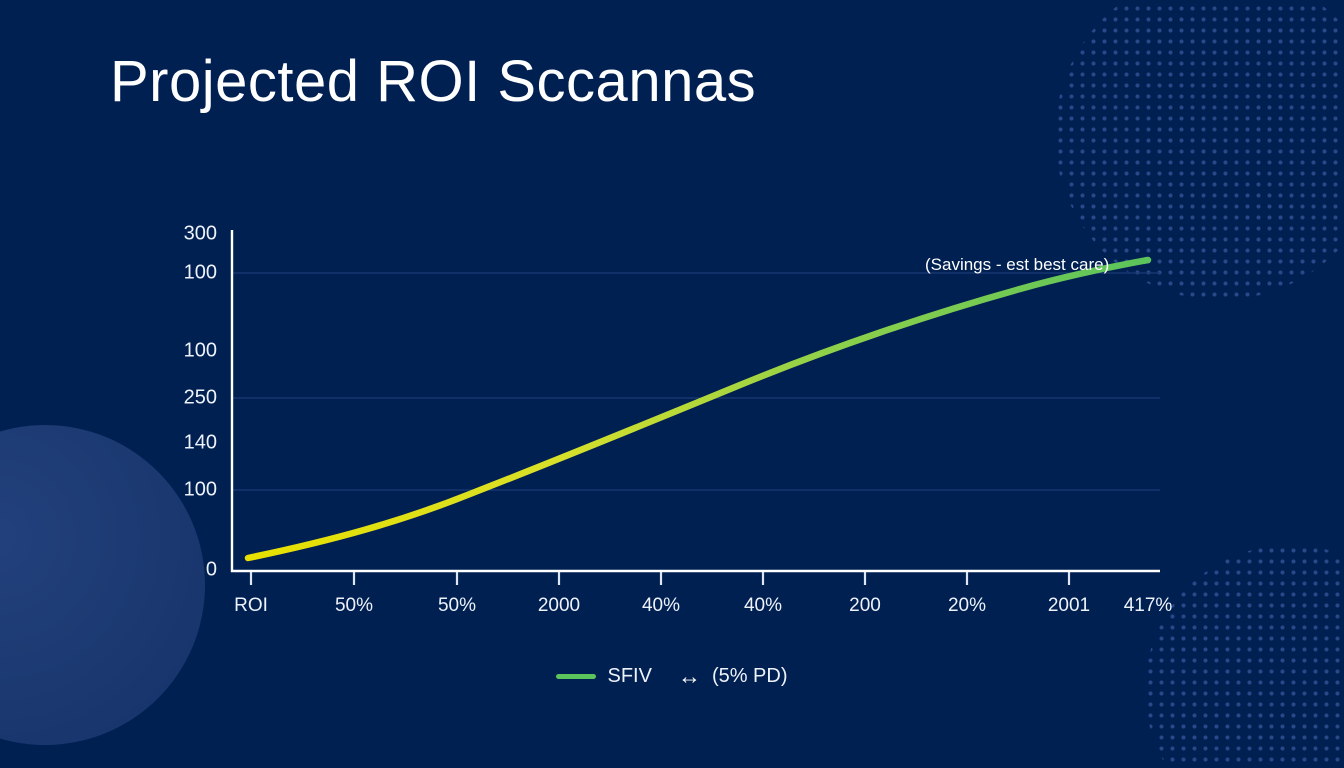 The height and width of the screenshot is (768, 1344). I want to click on series-annotation: (Savings - est best care), so click(1017, 264).